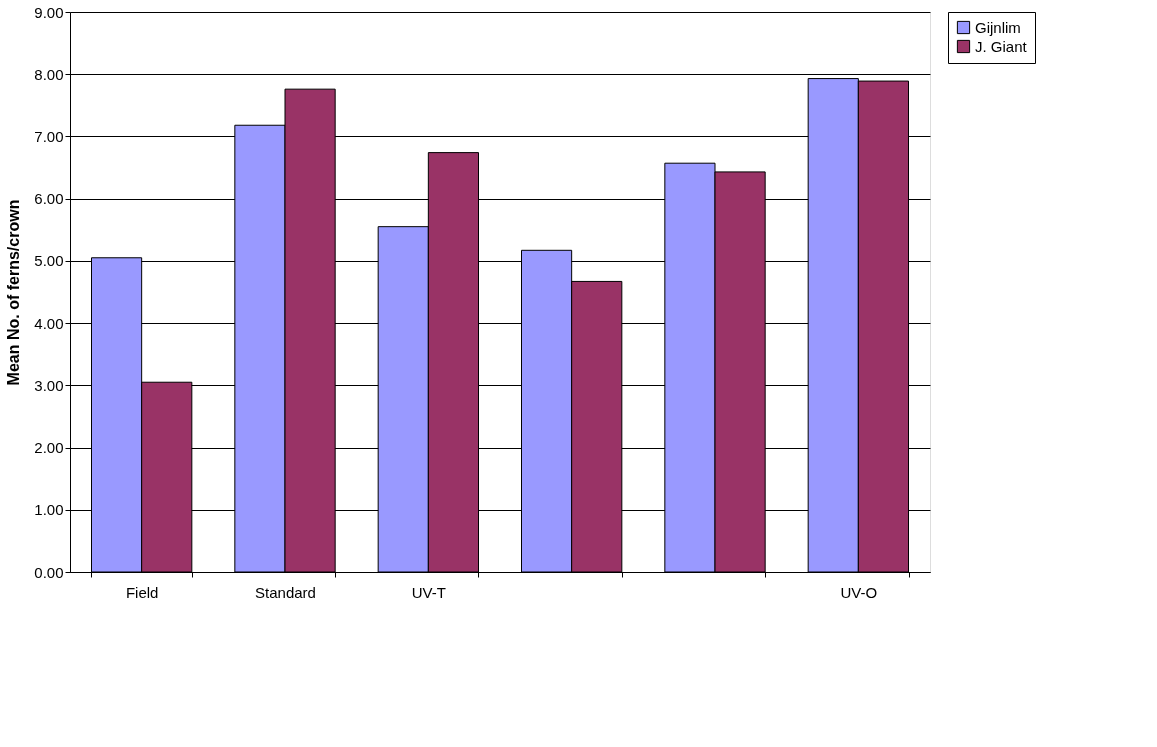 The image size is (1157, 747). What do you see at coordinates (142, 592) in the screenshot?
I see `x-tick-label: Field` at bounding box center [142, 592].